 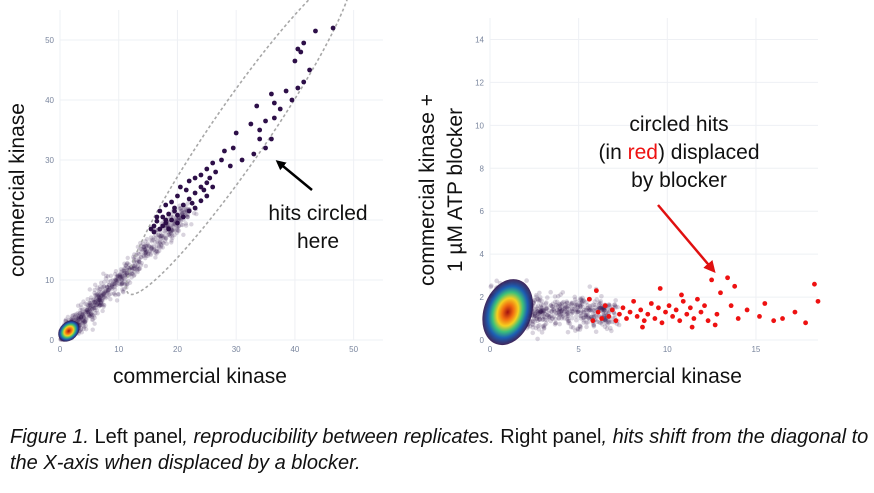 I want to click on left-x-tick-label: 20, so click(x=177, y=349).